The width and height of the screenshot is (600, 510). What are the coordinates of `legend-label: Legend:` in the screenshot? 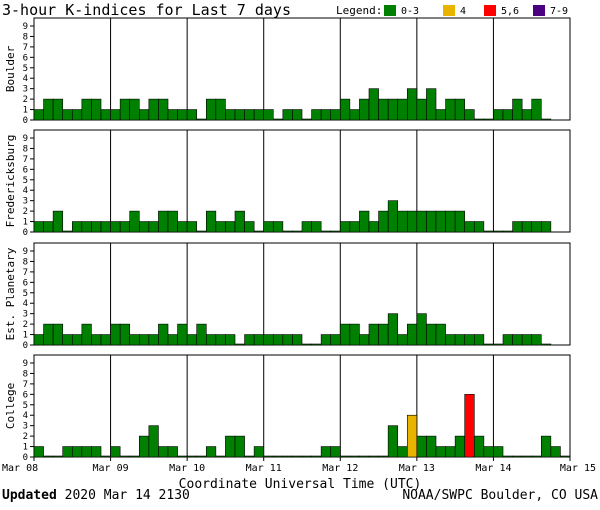 It's located at (359, 10).